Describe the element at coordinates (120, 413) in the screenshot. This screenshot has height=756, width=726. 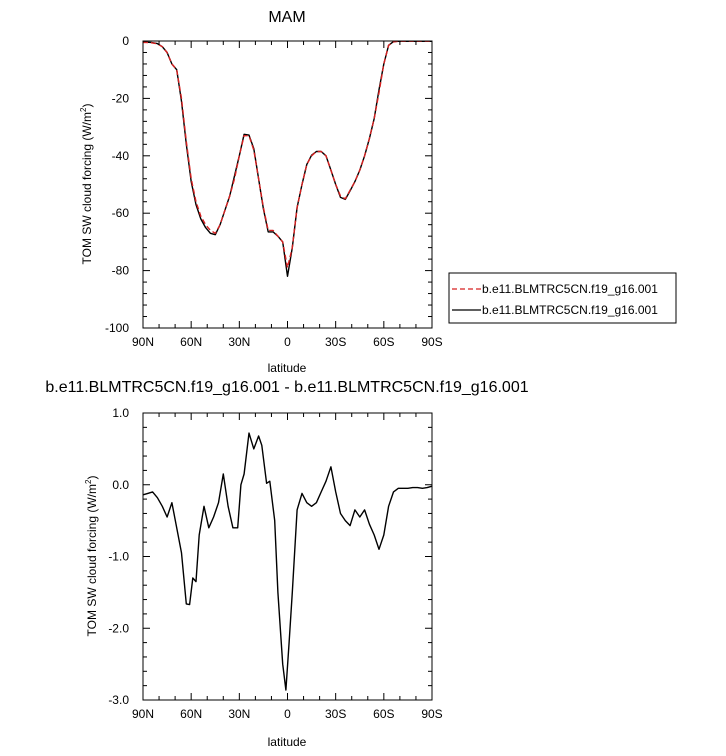
I see `y-tick-label: 1.0` at that location.